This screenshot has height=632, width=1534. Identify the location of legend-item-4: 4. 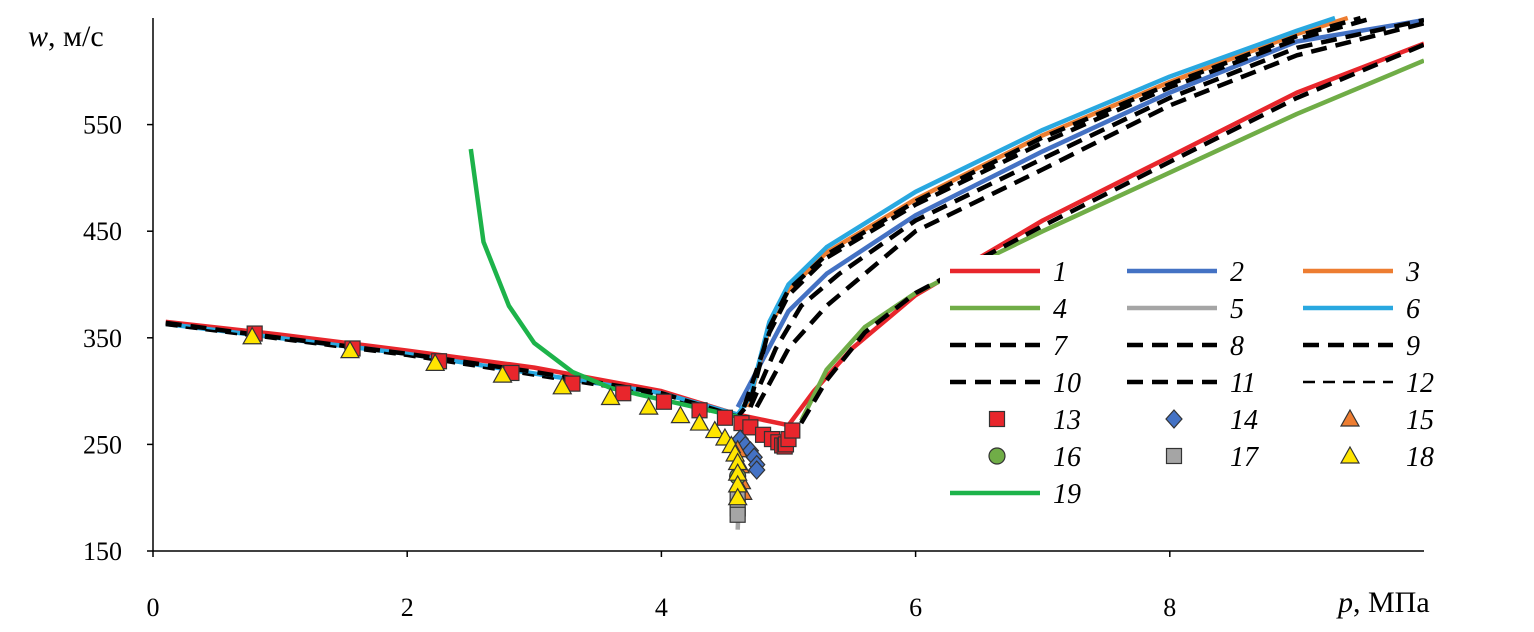
(1008, 309).